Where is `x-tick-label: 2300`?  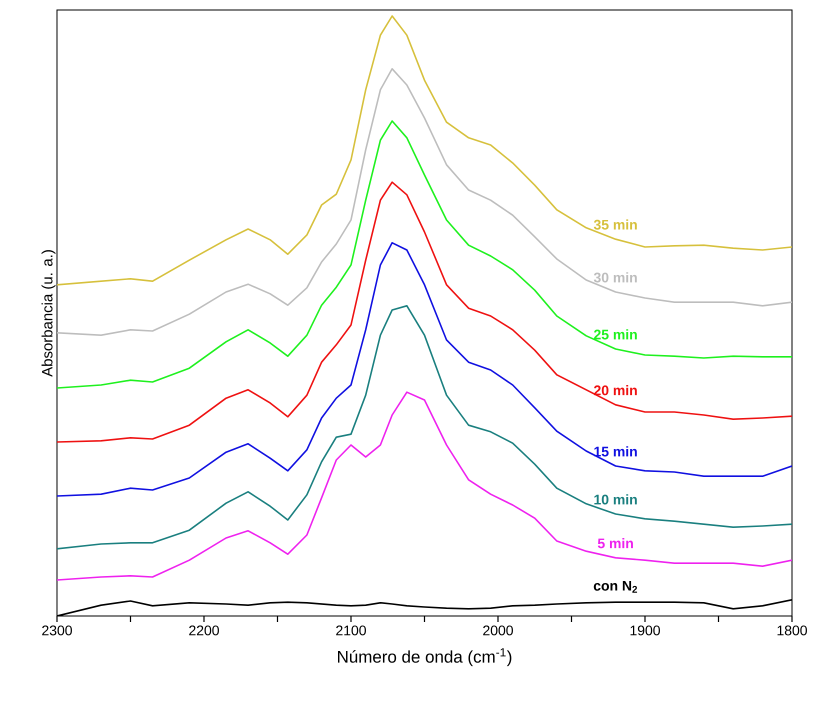
x-tick-label: 2300 is located at coordinates (57, 630).